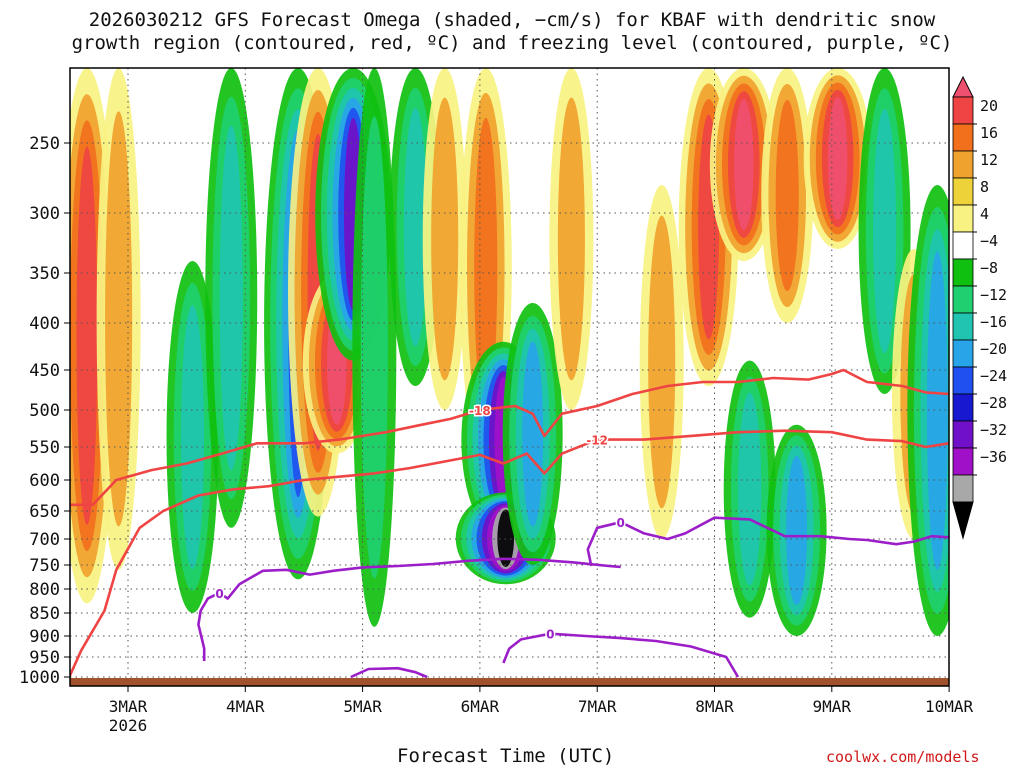 The image size is (1024, 768). I want to click on y-tick-label-700: 700, so click(44, 540).